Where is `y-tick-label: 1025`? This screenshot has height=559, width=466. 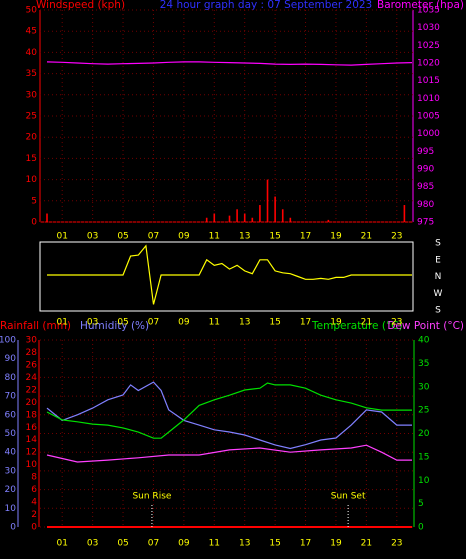 y-tick-label: 1025 is located at coordinates (428, 46).